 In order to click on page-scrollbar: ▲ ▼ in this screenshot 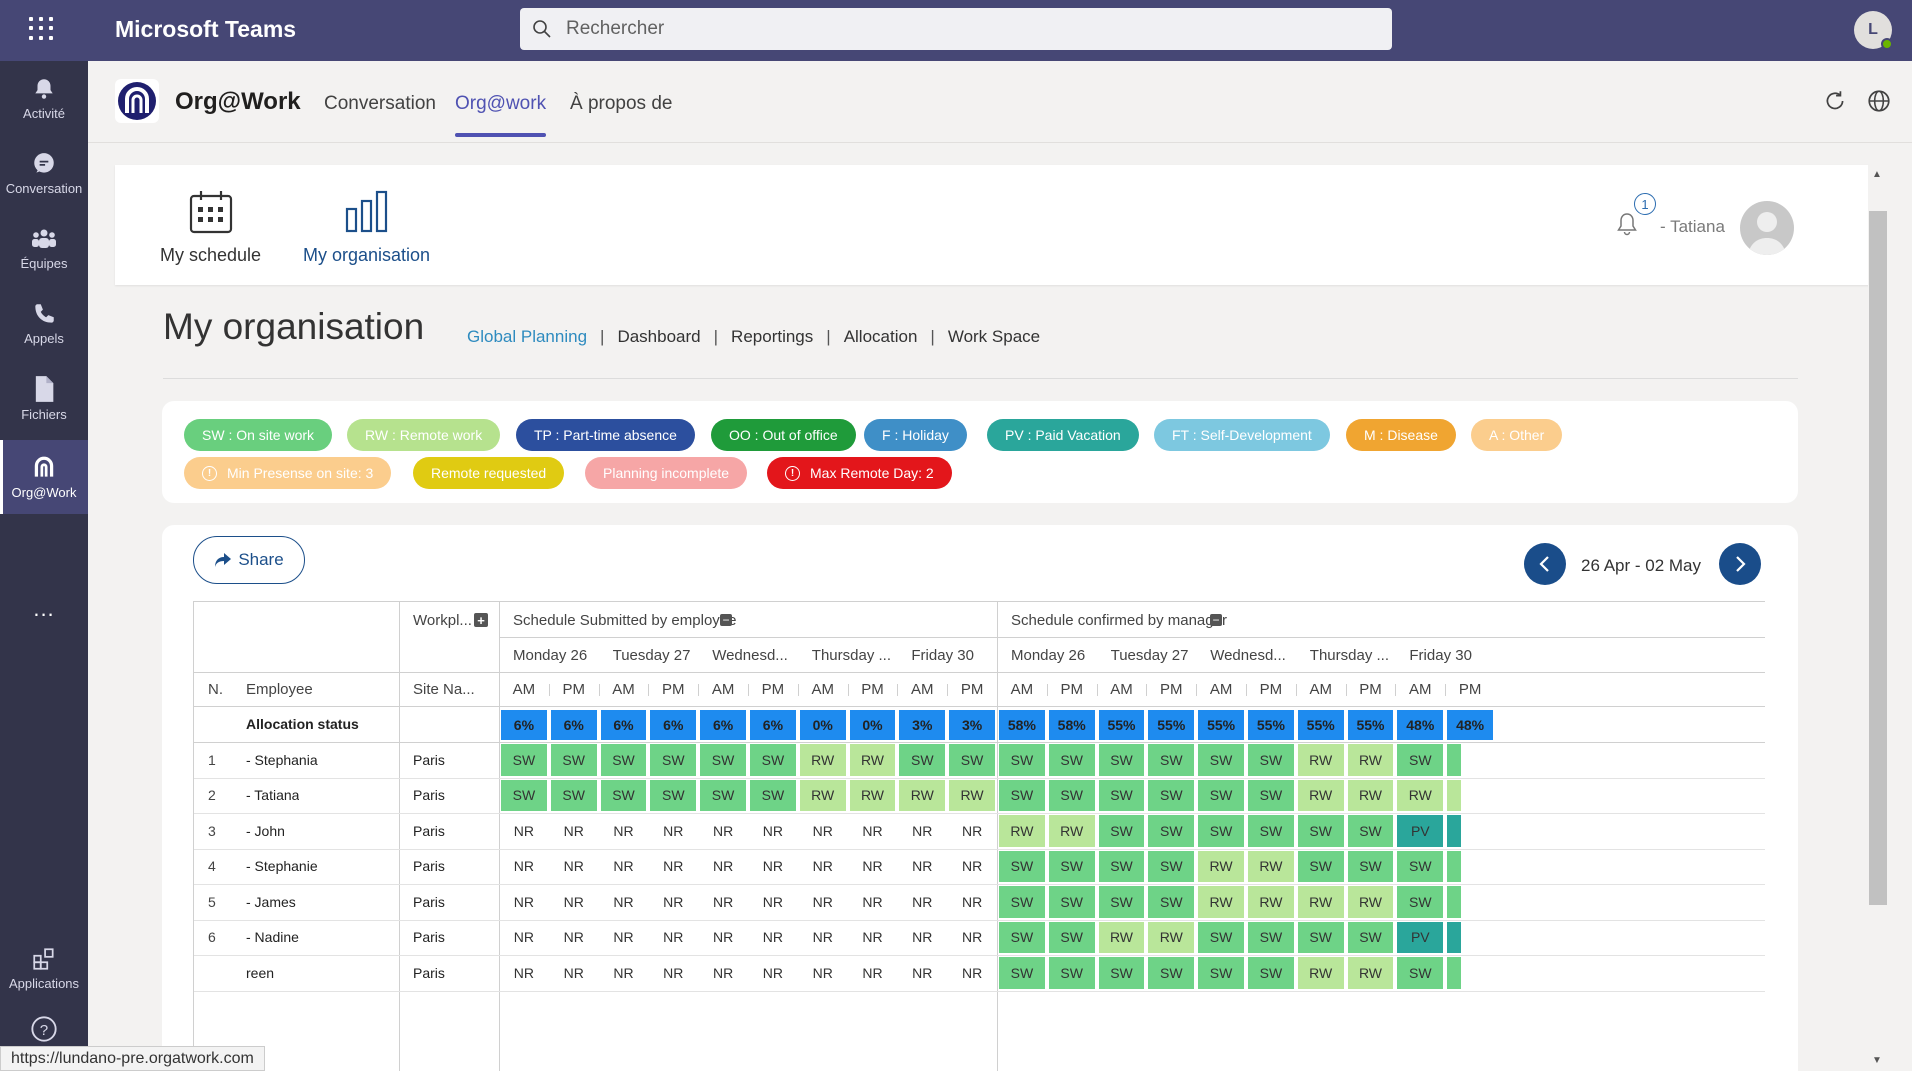, I will do `click(1878, 618)`.